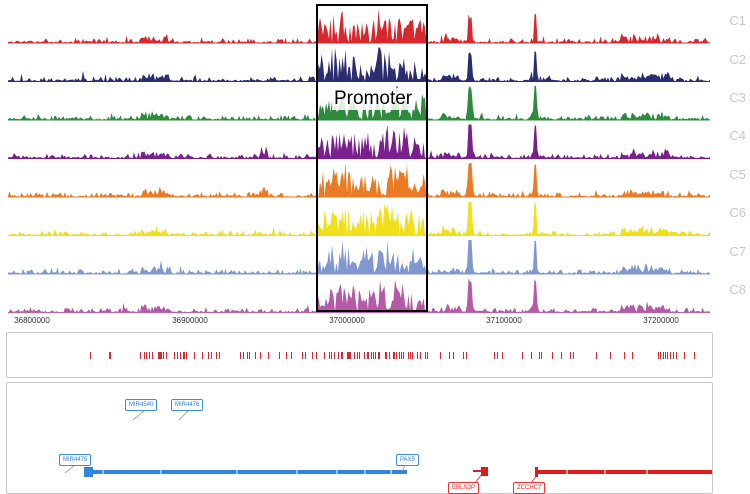  I want to click on zcchc7-gene-exon, so click(536, 472).